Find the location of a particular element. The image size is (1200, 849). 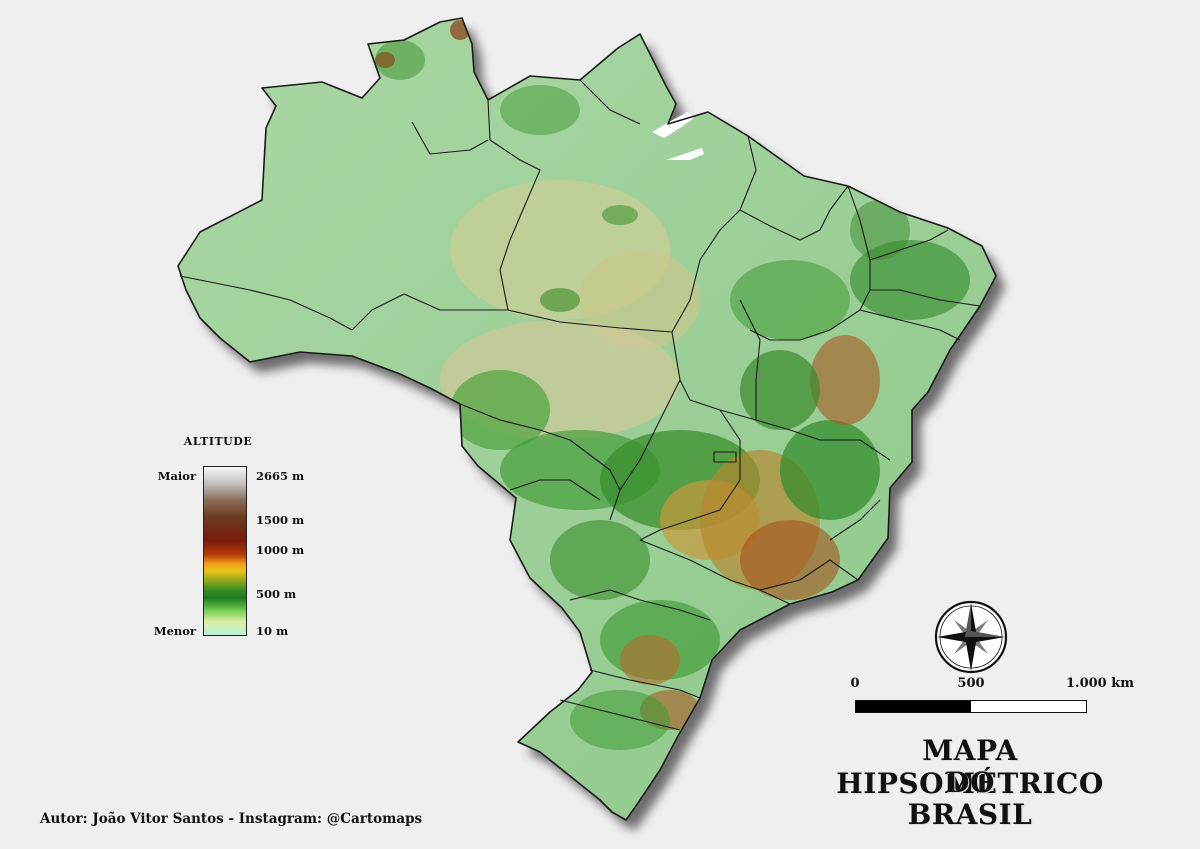

scale-label-500: 500 is located at coordinates (971, 683).